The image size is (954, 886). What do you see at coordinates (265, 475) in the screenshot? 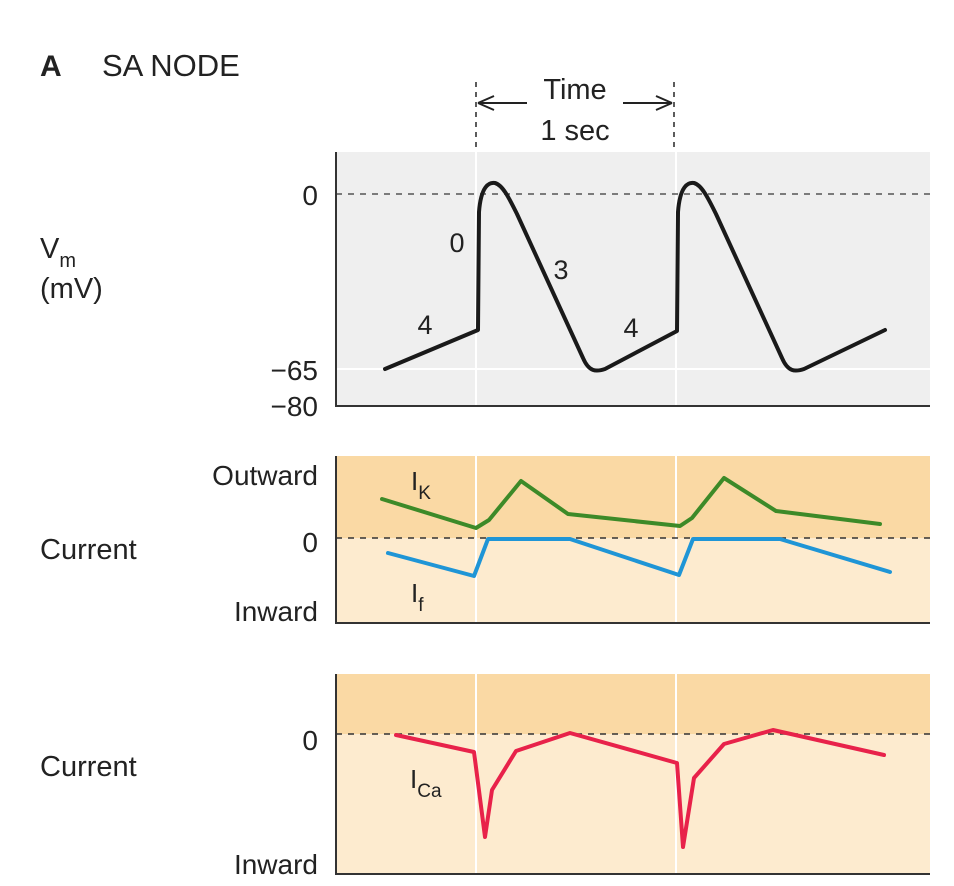
I see `outward-label: Outward` at bounding box center [265, 475].